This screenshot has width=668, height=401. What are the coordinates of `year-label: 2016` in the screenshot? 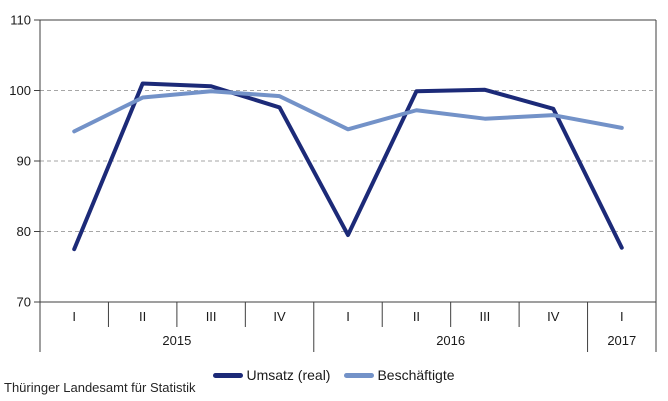 It's located at (450, 340).